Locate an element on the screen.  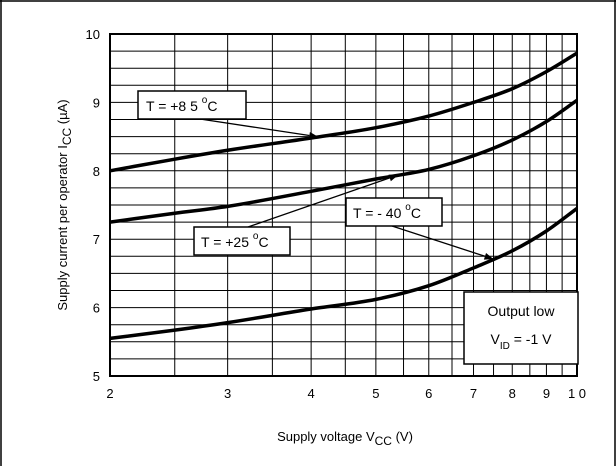
condition-box: Output low VID = -1 V is located at coordinates (521, 328).